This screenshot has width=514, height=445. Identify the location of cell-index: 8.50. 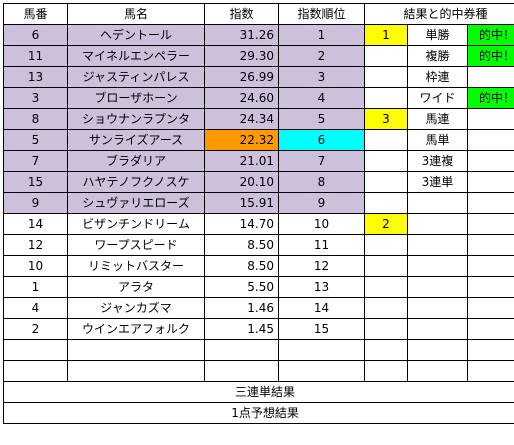
(241, 266).